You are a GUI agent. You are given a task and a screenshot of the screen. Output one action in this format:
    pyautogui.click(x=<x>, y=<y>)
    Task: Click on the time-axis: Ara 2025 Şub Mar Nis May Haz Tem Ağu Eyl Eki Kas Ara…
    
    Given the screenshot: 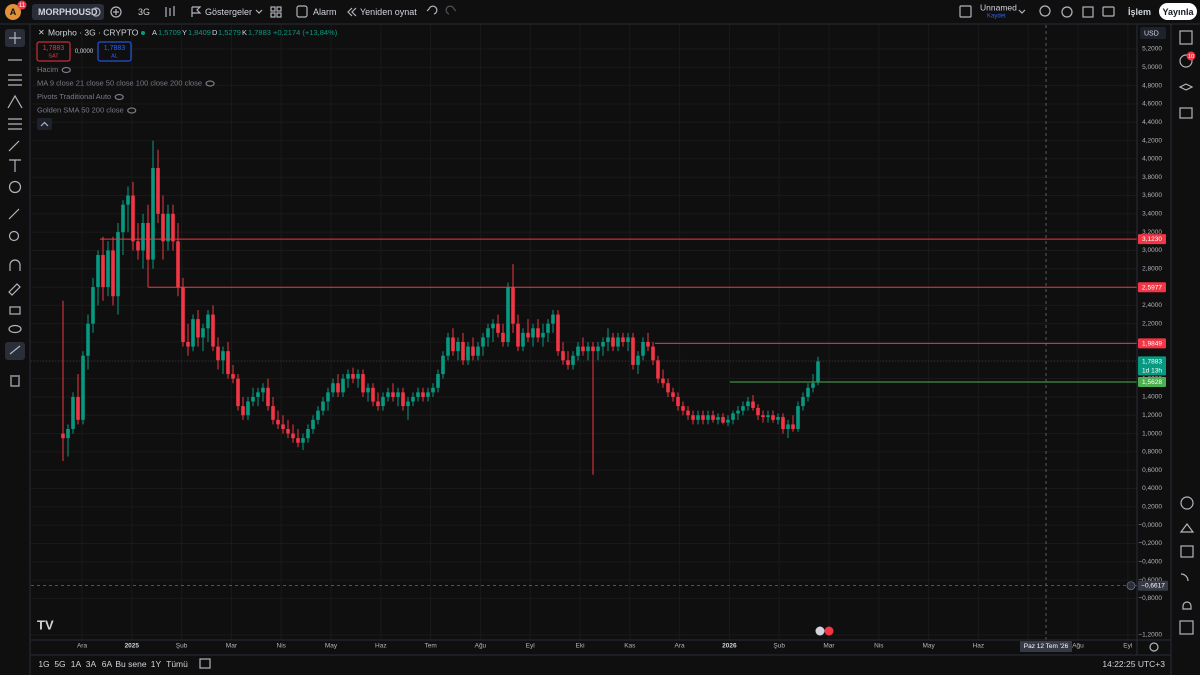 What is the action you would take?
    pyautogui.click(x=605, y=646)
    